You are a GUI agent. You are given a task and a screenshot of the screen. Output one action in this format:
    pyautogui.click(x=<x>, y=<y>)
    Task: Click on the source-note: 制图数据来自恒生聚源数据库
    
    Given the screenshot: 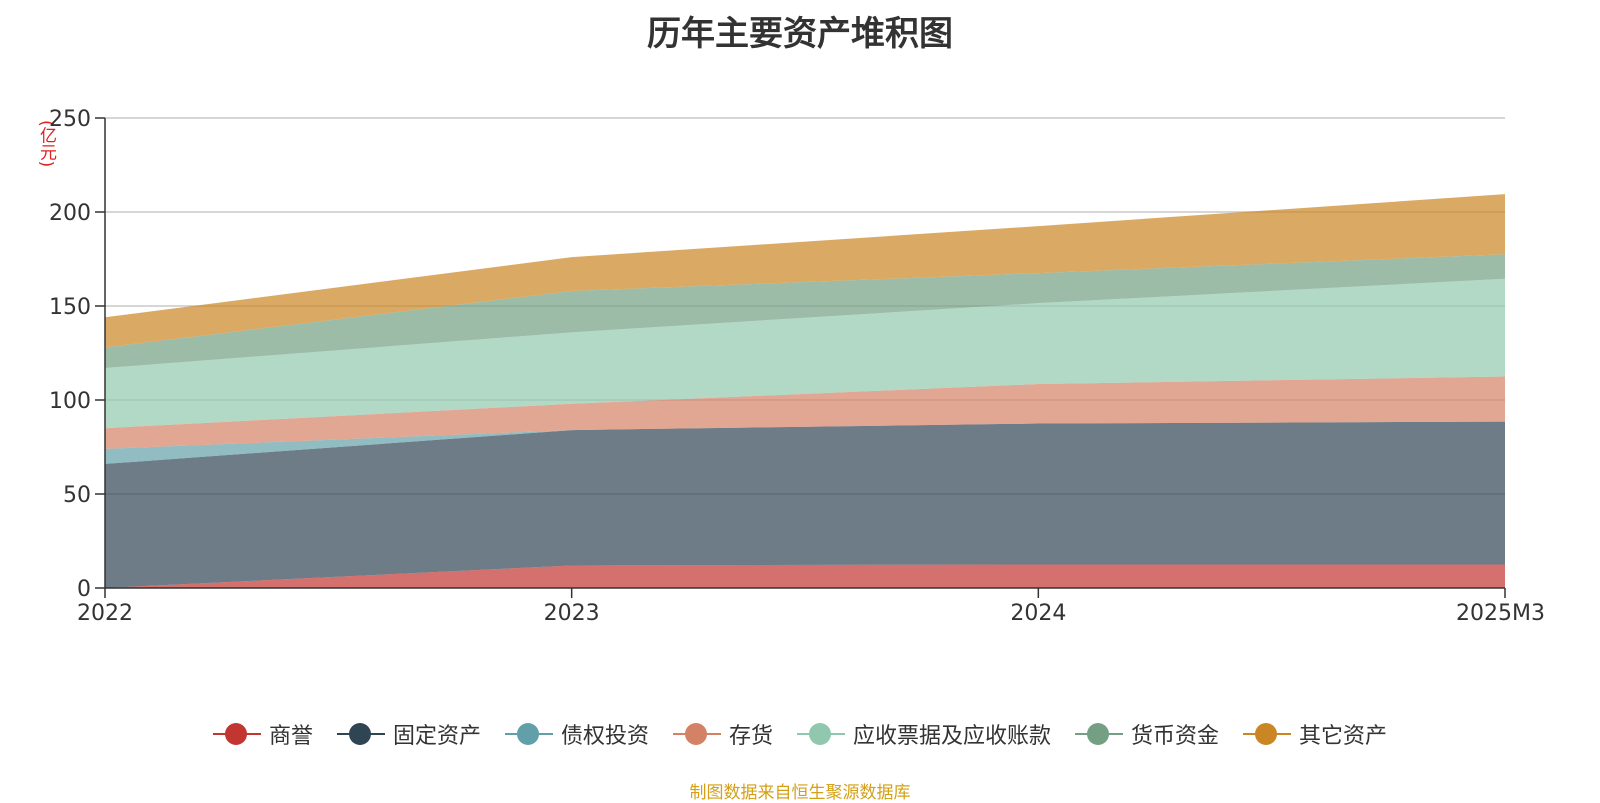 What is the action you would take?
    pyautogui.click(x=800, y=793)
    